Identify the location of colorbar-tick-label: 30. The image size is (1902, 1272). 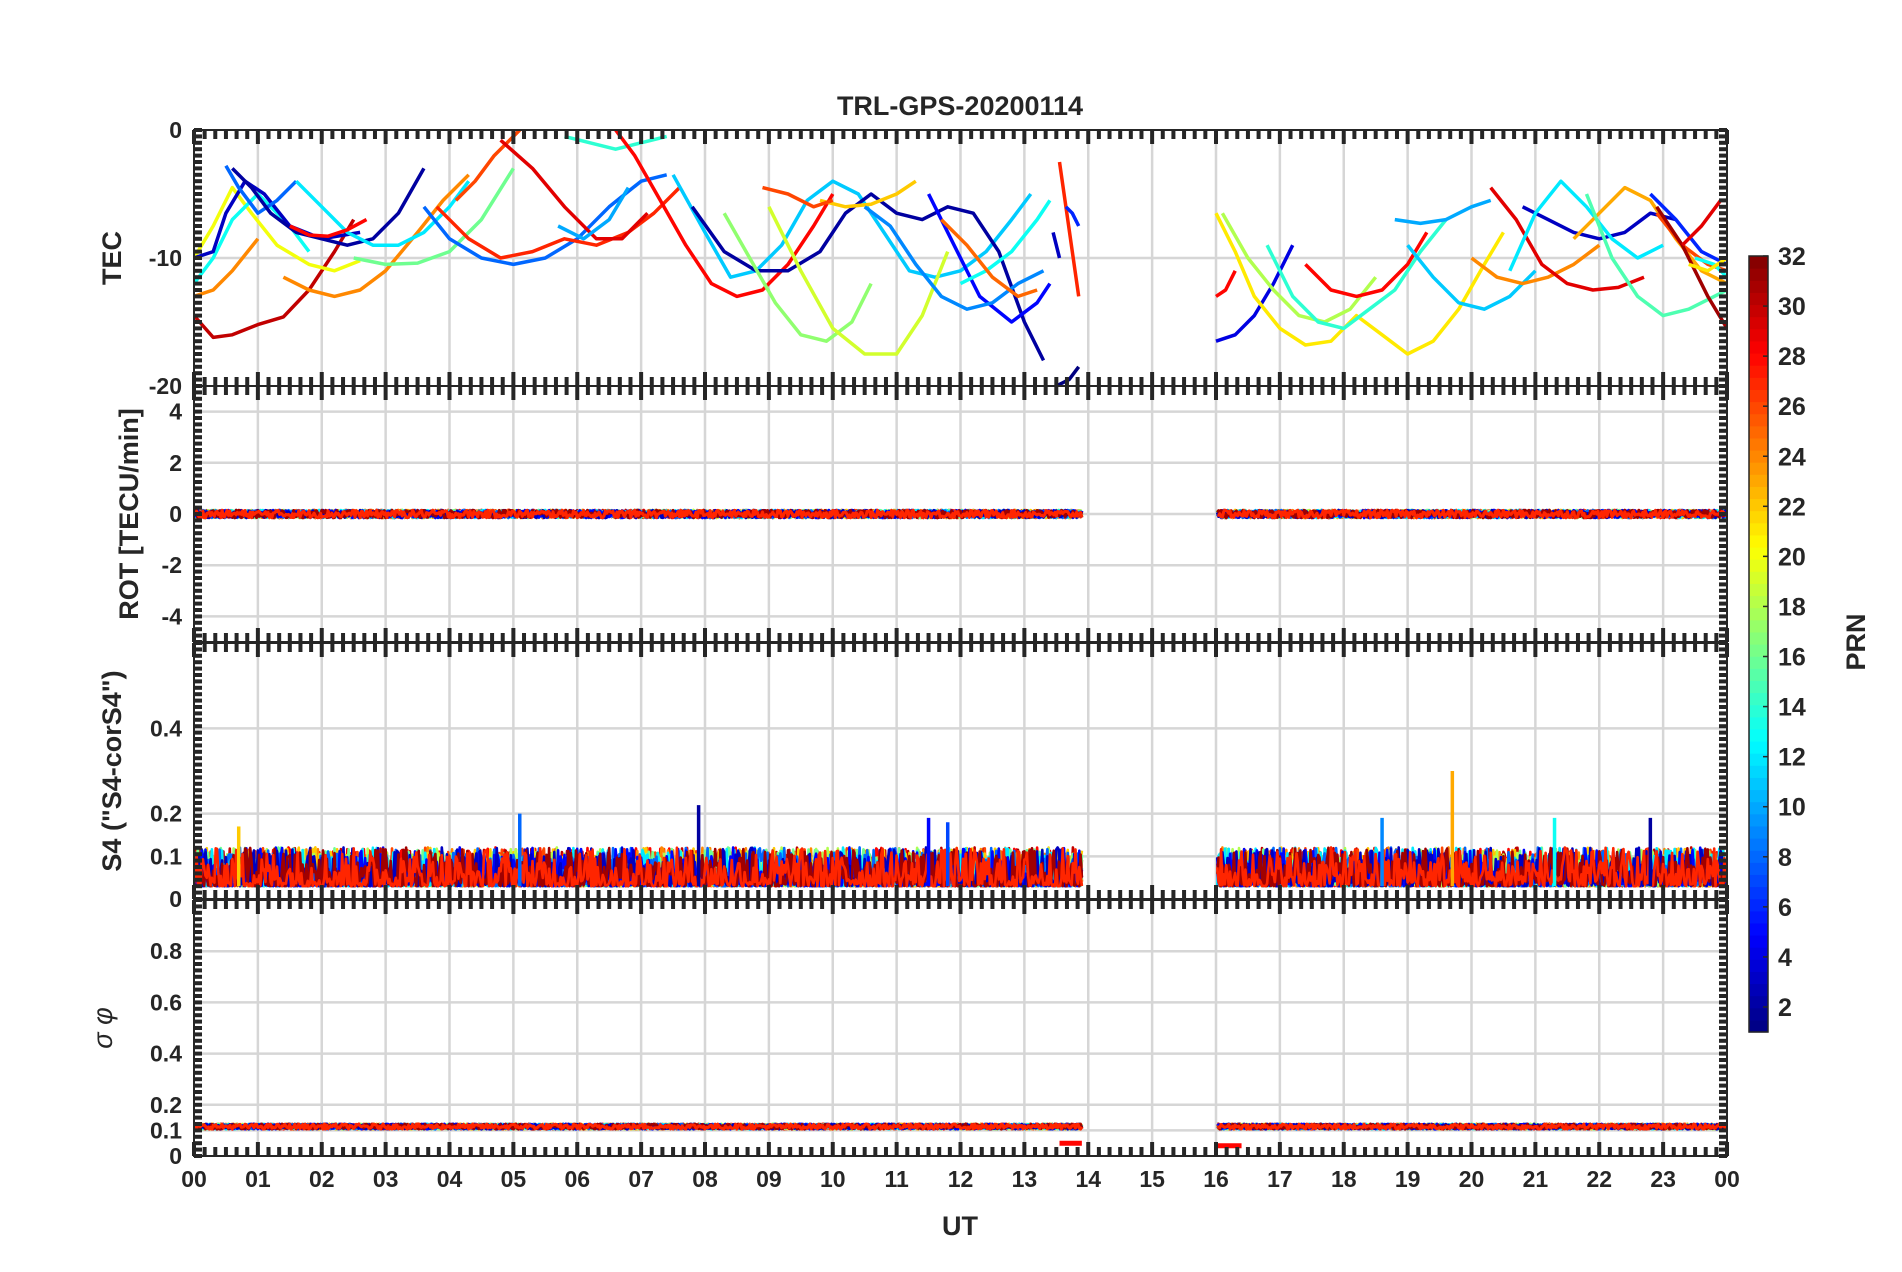
(1792, 307).